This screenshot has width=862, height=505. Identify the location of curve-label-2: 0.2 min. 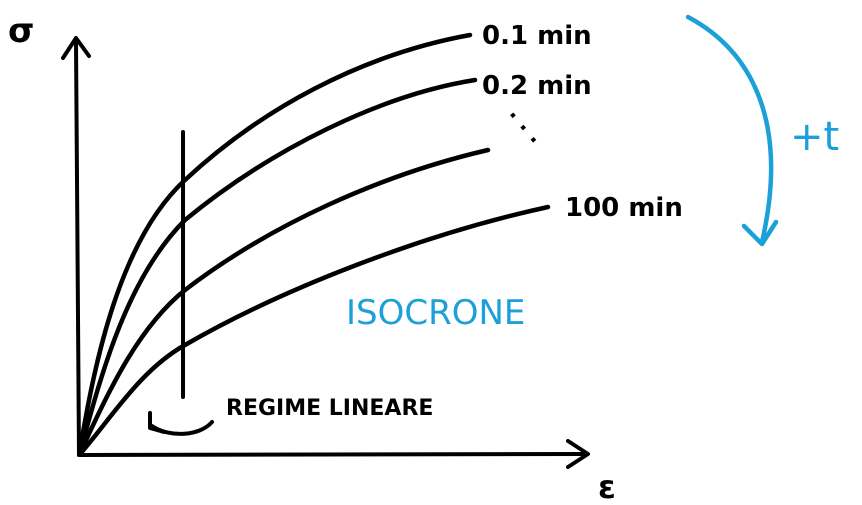
(537, 86).